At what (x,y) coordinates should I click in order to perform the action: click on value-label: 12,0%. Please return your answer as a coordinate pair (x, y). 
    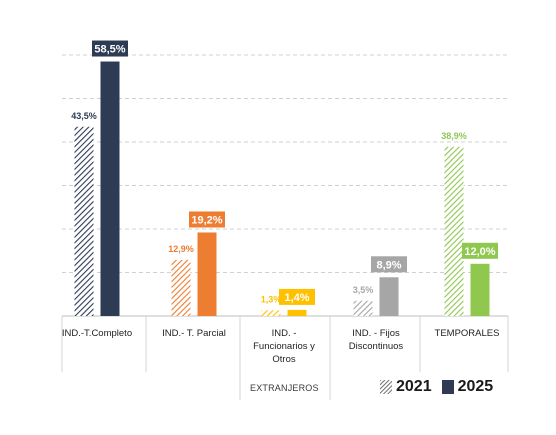
    Looking at the image, I should click on (479, 252).